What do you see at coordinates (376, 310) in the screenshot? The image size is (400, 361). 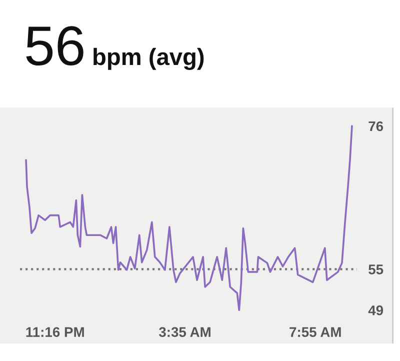 I see `y-tick-label: 49` at bounding box center [376, 310].